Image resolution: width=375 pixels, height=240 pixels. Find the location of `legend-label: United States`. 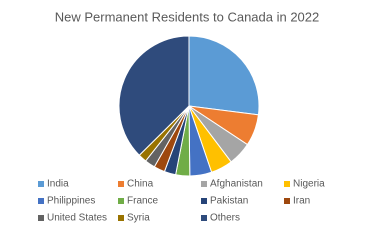

legend-label: United States is located at coordinates (77, 218).